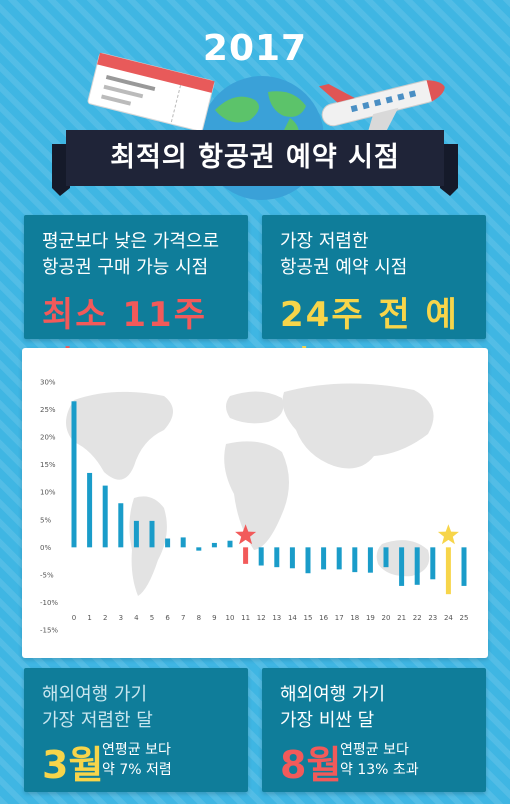 This screenshot has width=510, height=804. Describe the element at coordinates (261, 618) in the screenshot. I see `x-tick-label: 12` at that location.